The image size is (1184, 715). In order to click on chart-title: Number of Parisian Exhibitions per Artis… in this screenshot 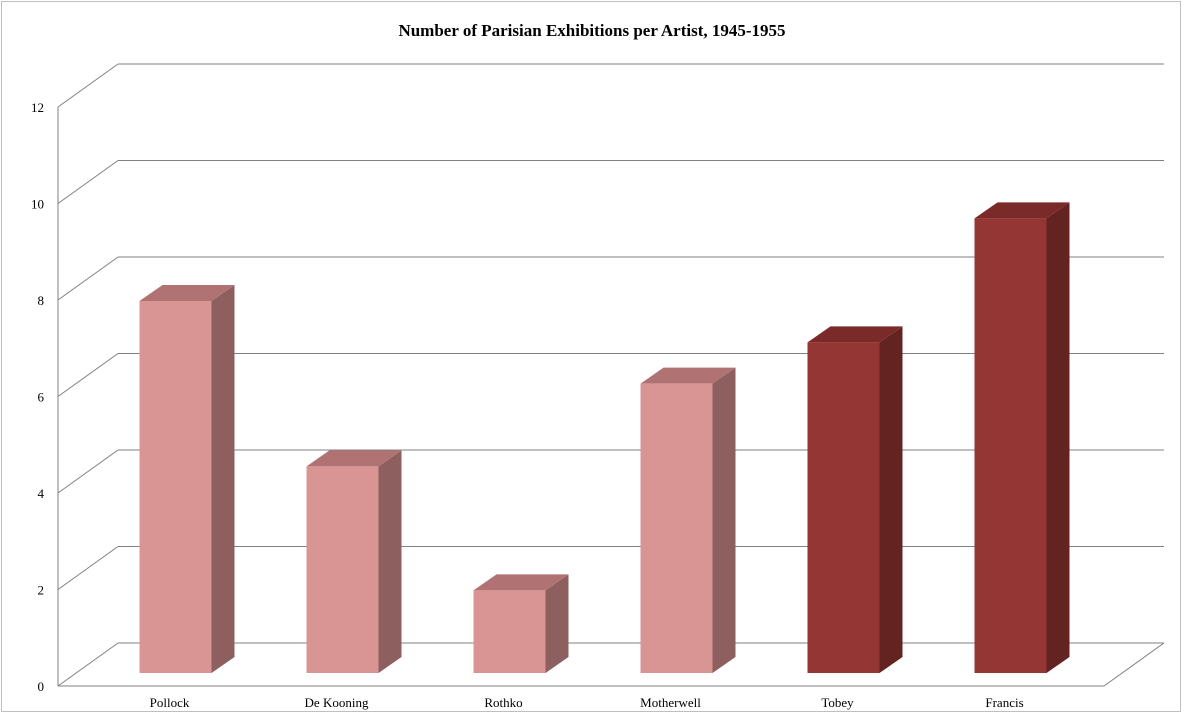, I will do `click(592, 30)`.